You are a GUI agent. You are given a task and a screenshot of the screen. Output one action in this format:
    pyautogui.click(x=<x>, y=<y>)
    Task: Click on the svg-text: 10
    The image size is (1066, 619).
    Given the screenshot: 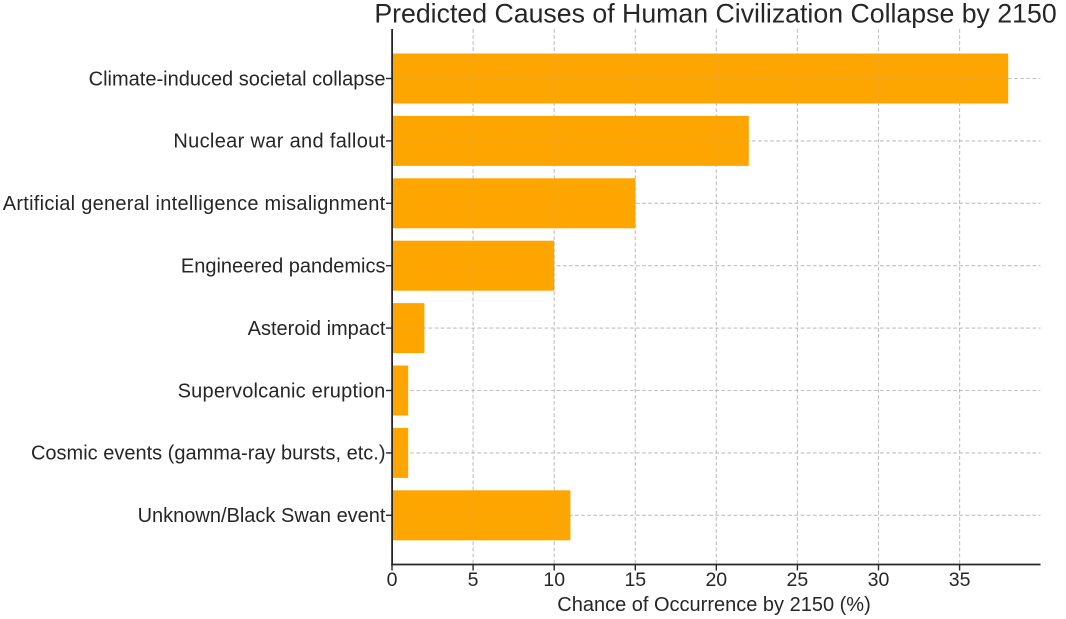 What is the action you would take?
    pyautogui.click(x=554, y=580)
    